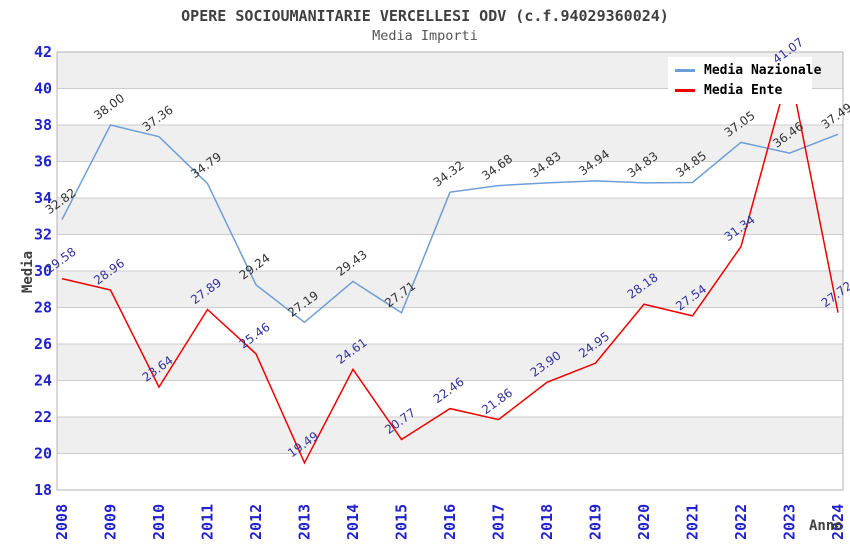 The image size is (850, 550). Describe the element at coordinates (43, 454) in the screenshot. I see `y-tick-label: 20` at that location.